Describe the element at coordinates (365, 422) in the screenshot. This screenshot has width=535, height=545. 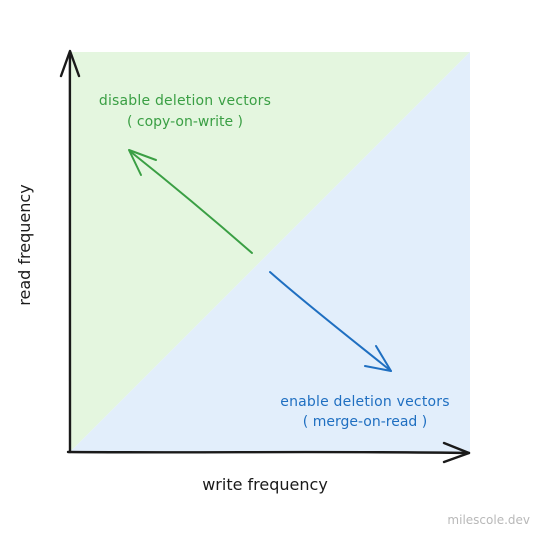
I see `merge-on-read-subtitle: ( merge-on-read )` at that location.